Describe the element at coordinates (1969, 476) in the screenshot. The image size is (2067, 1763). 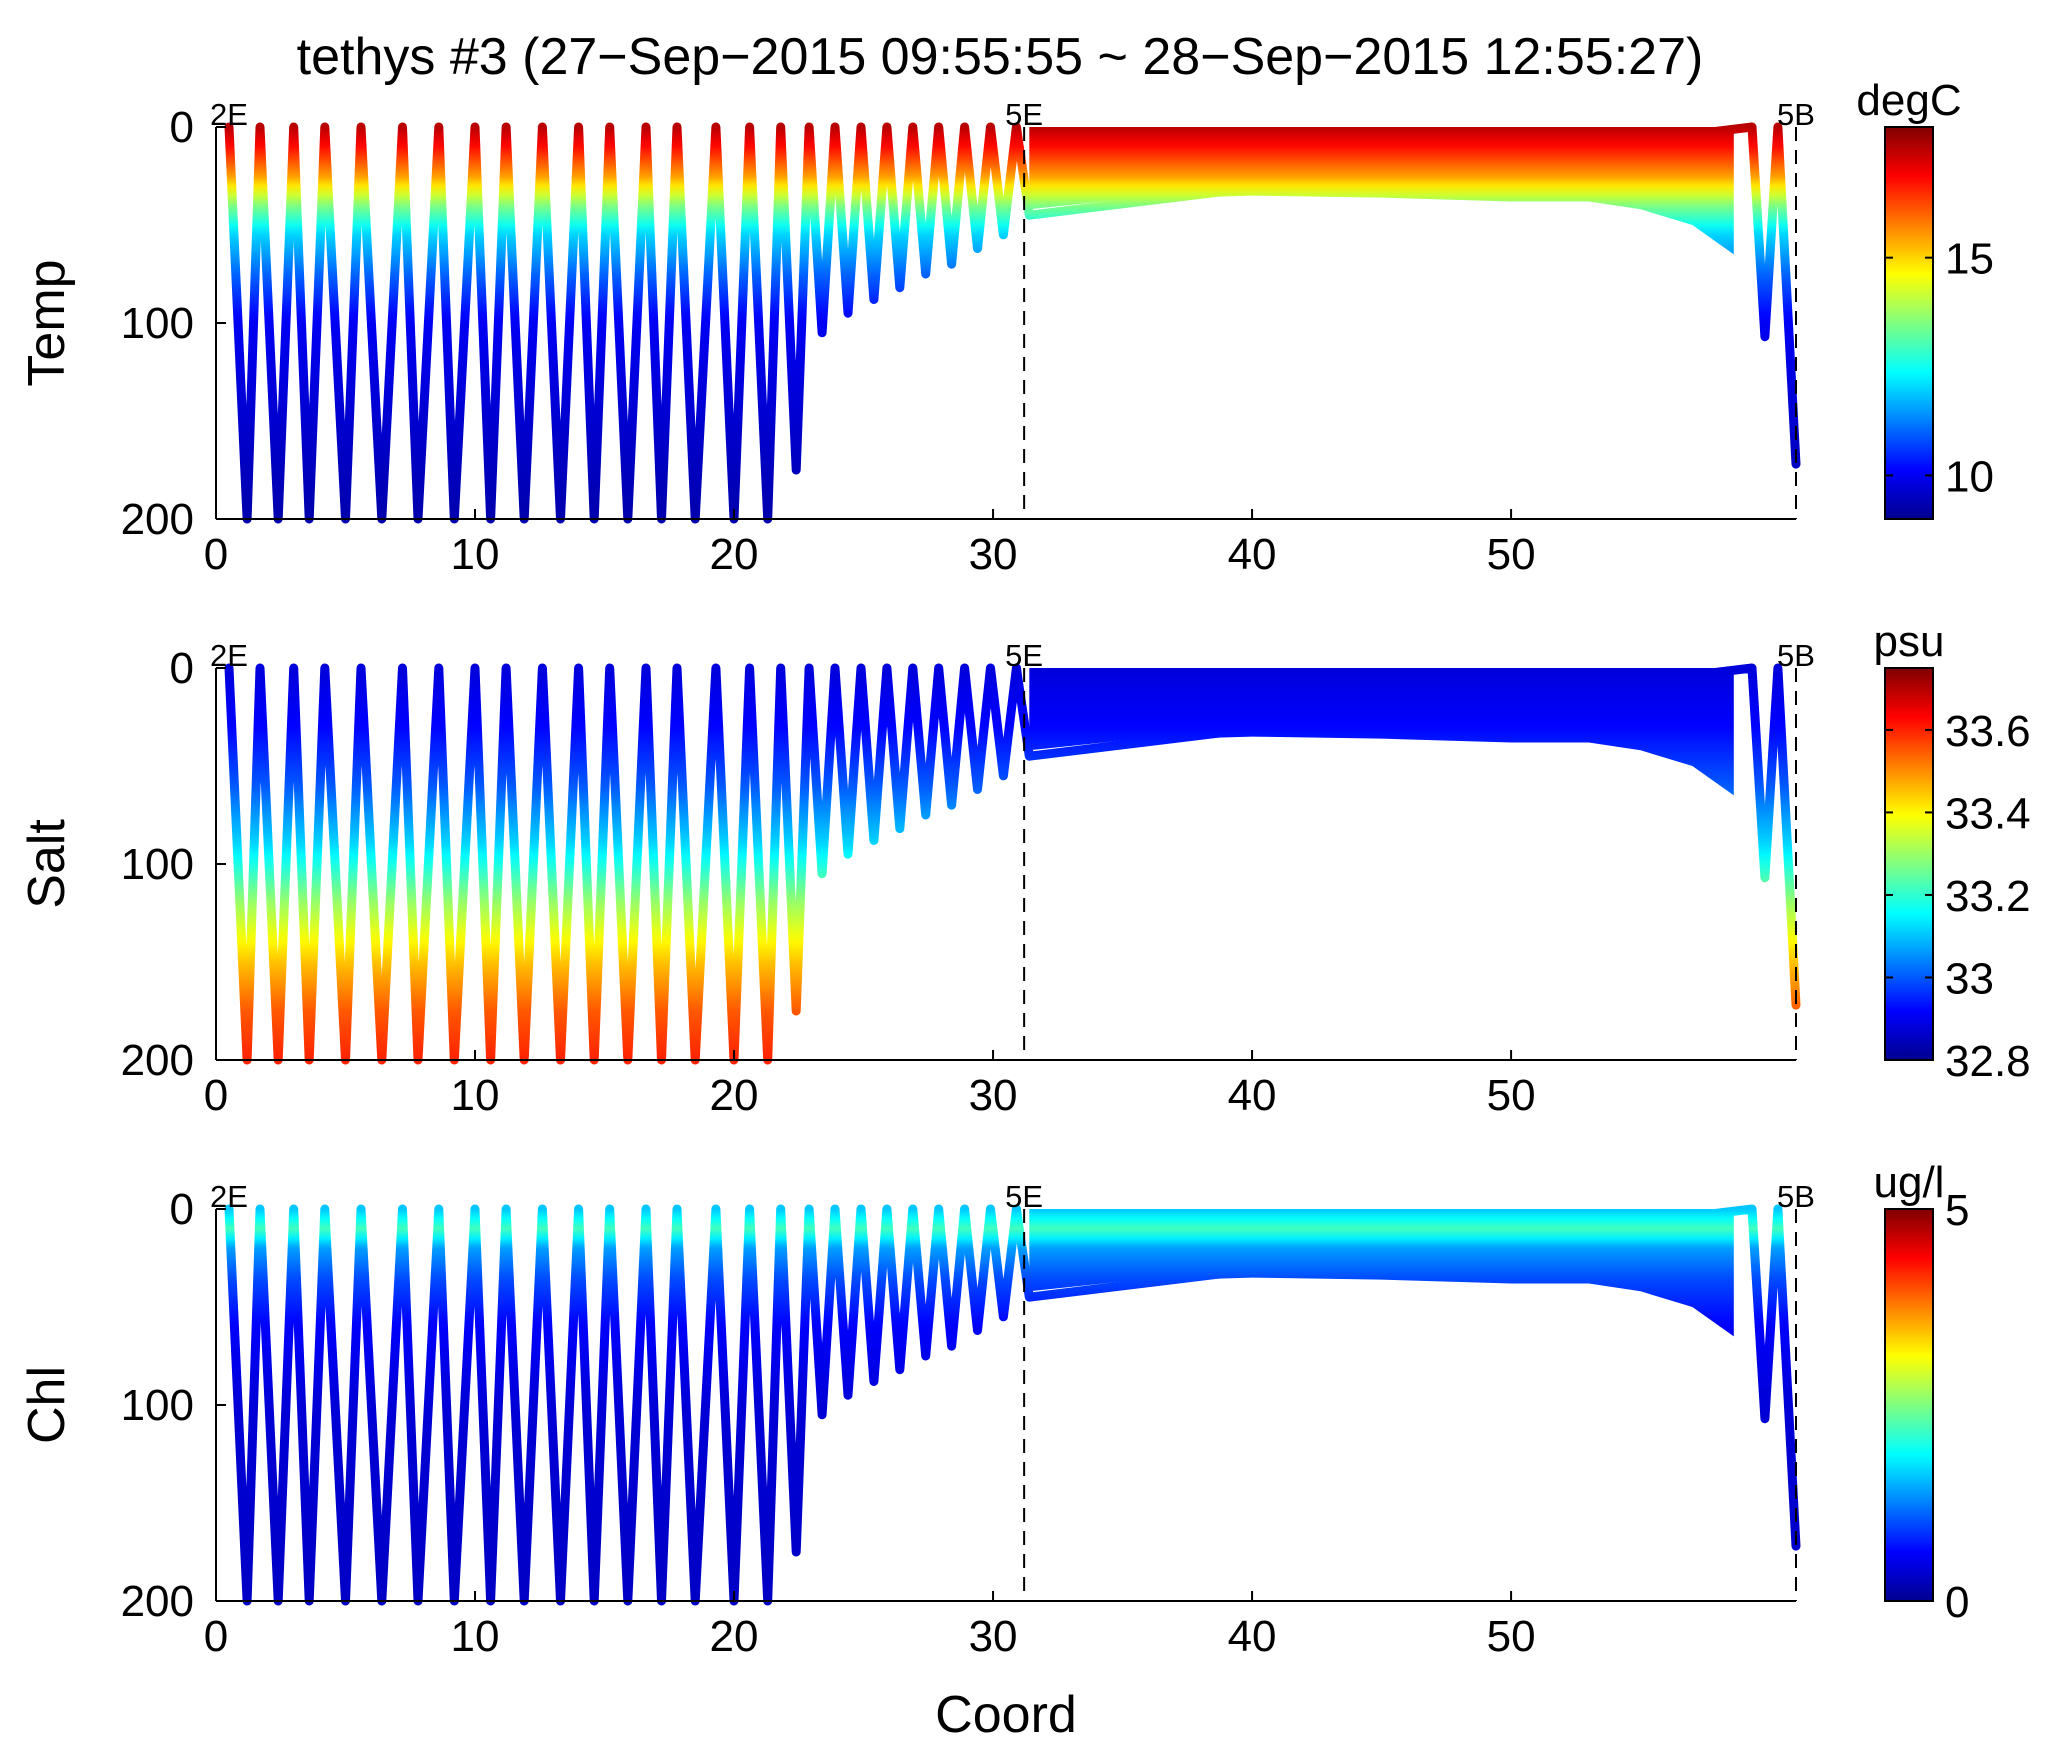
I see `colorbar-tick-label: 10` at that location.